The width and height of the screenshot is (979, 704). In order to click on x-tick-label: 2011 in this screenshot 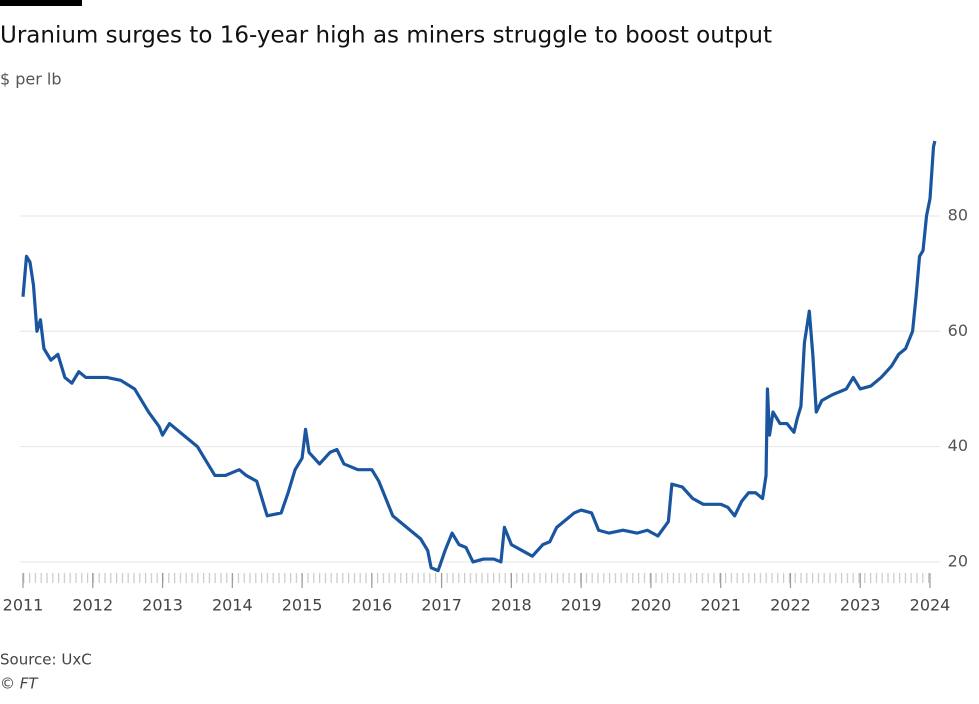, I will do `click(23, 605)`.